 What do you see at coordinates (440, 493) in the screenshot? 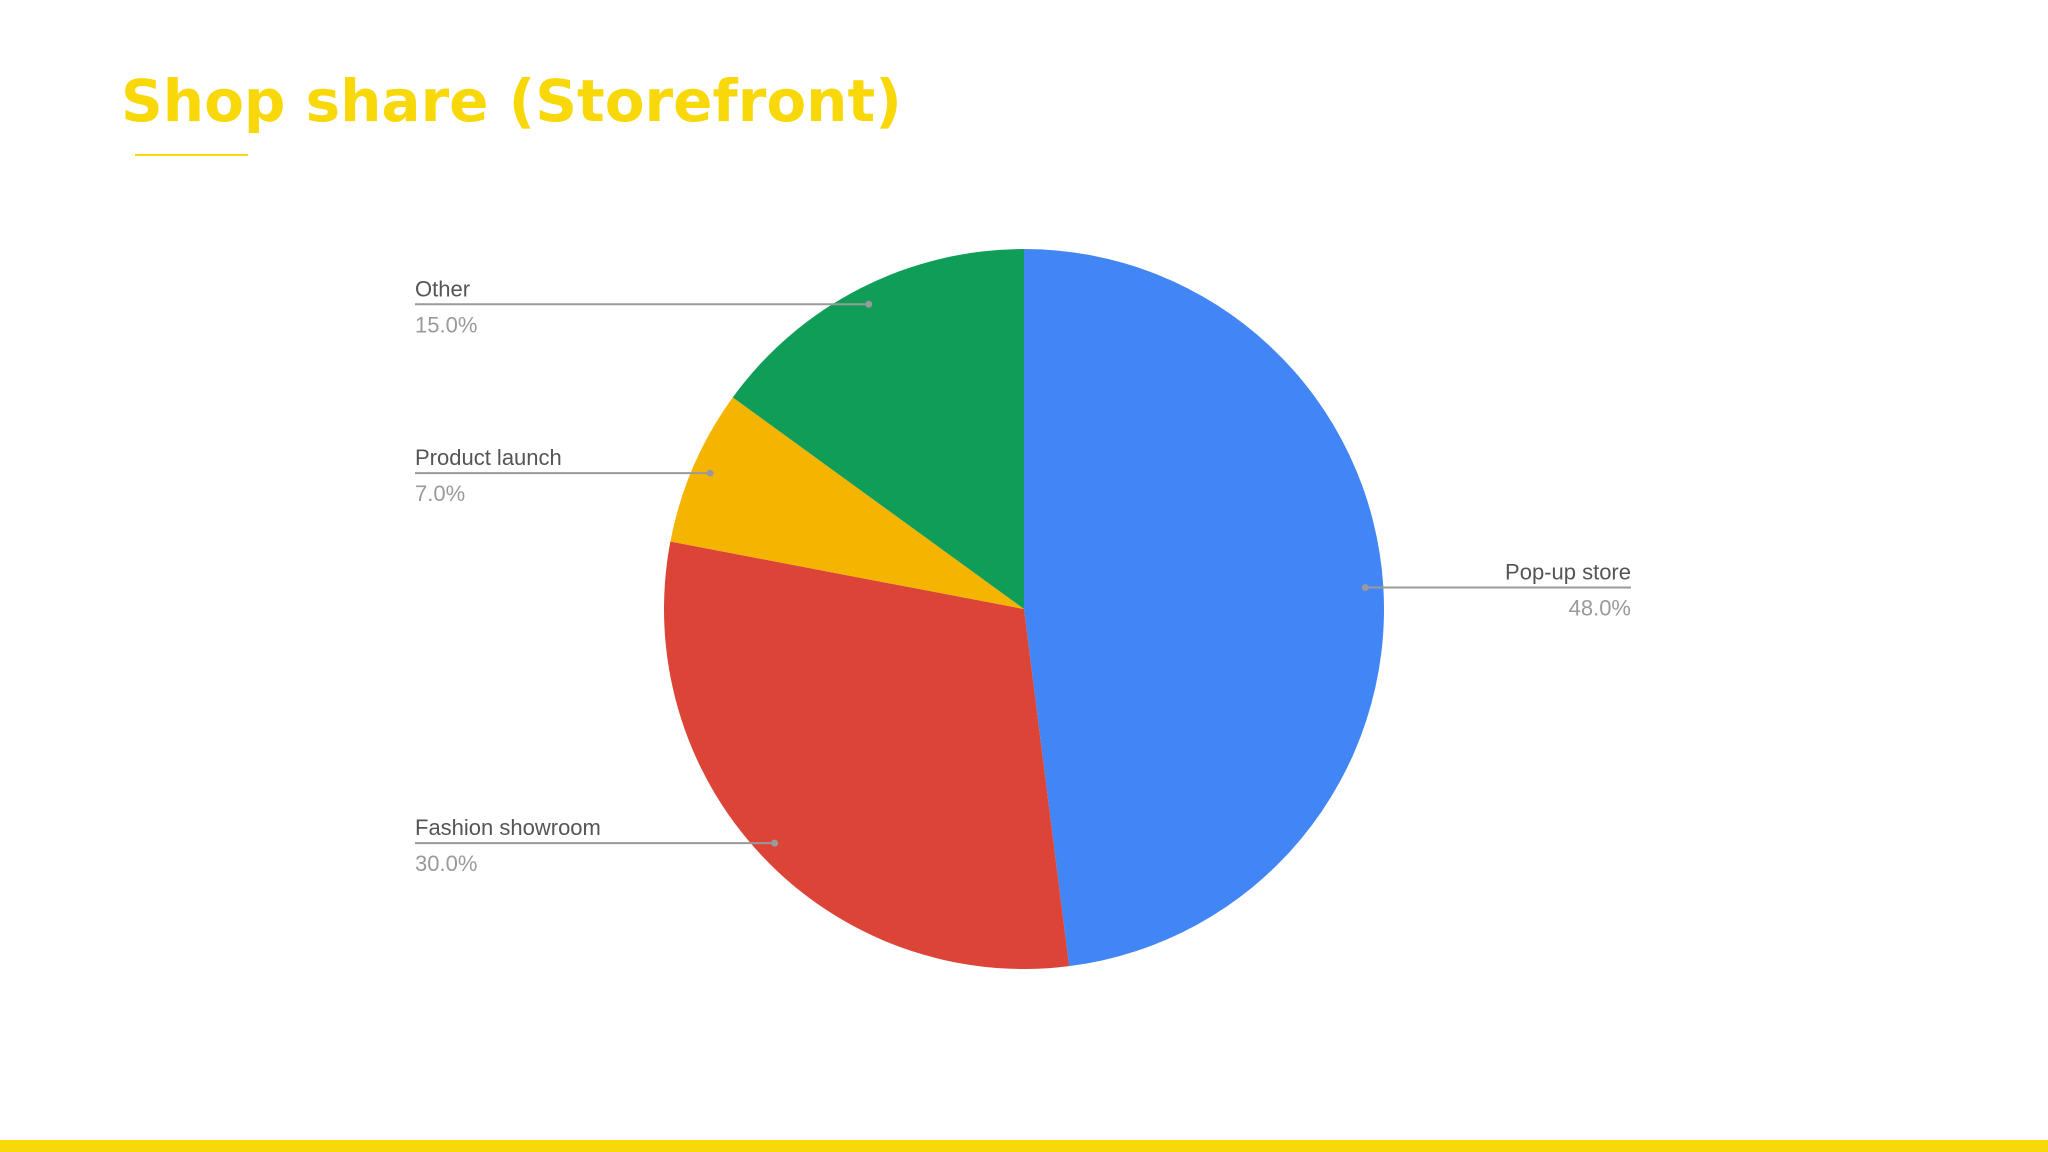
I see `value-label: 7.0%` at bounding box center [440, 493].